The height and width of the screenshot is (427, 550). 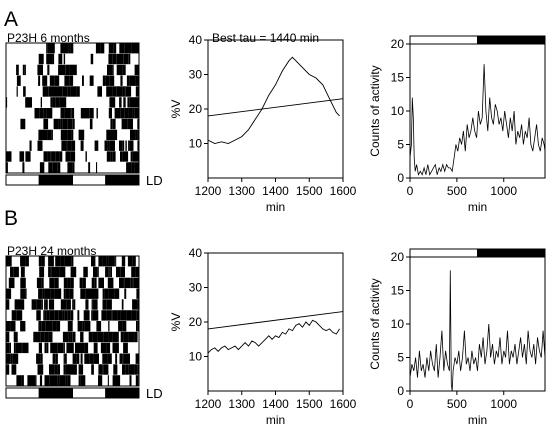 What do you see at coordinates (375, 110) in the screenshot?
I see `y-axis-label: Counts of activity` at bounding box center [375, 110].